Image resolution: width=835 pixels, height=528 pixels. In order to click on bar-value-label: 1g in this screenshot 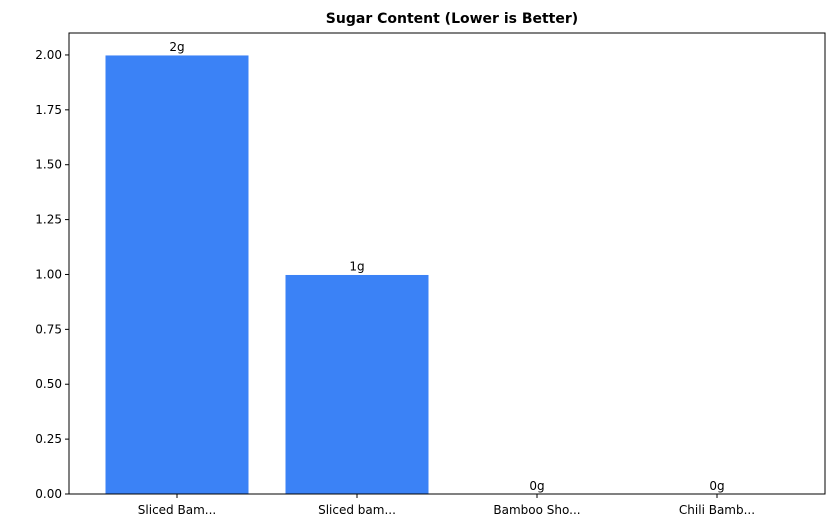, I will do `click(356, 266)`.